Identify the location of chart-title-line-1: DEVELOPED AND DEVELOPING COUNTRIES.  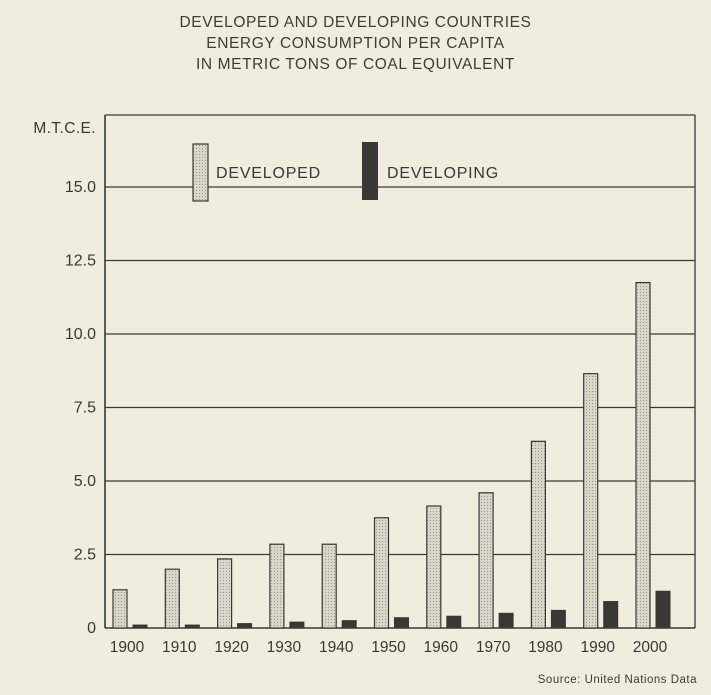
(355, 22).